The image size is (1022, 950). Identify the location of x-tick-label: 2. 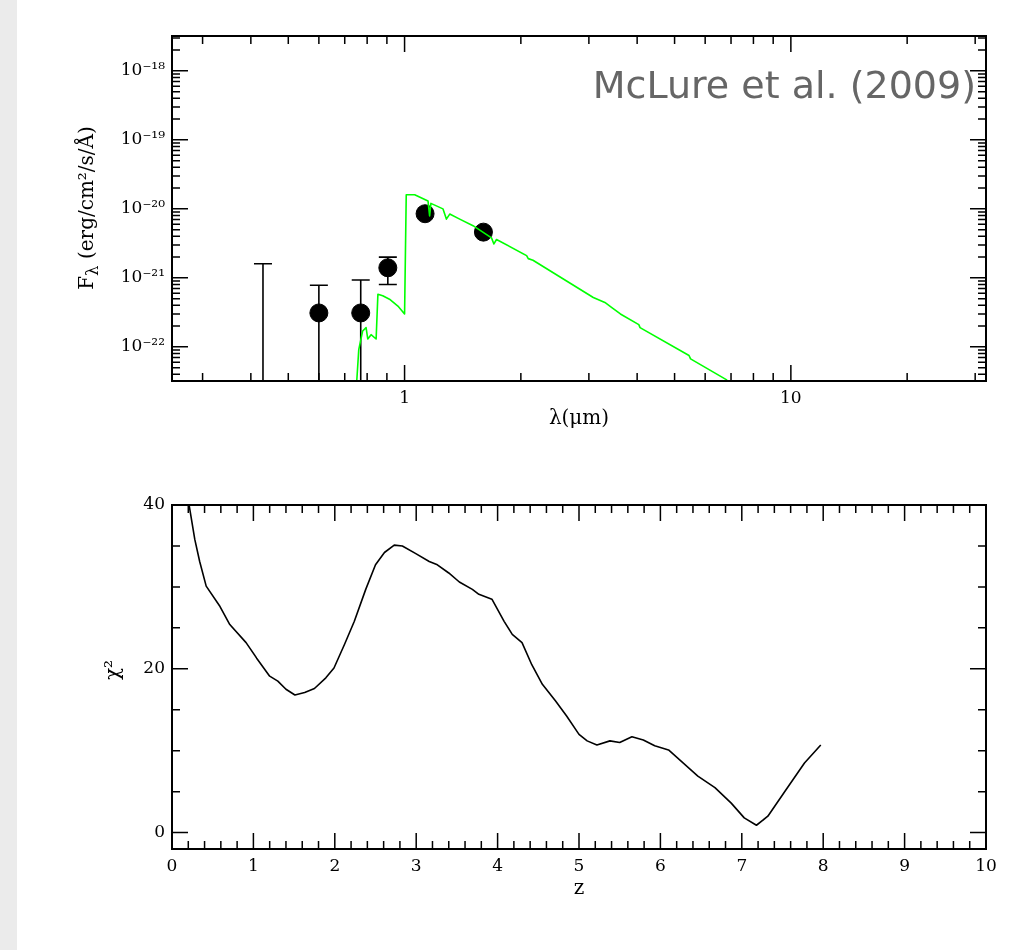
(335, 864).